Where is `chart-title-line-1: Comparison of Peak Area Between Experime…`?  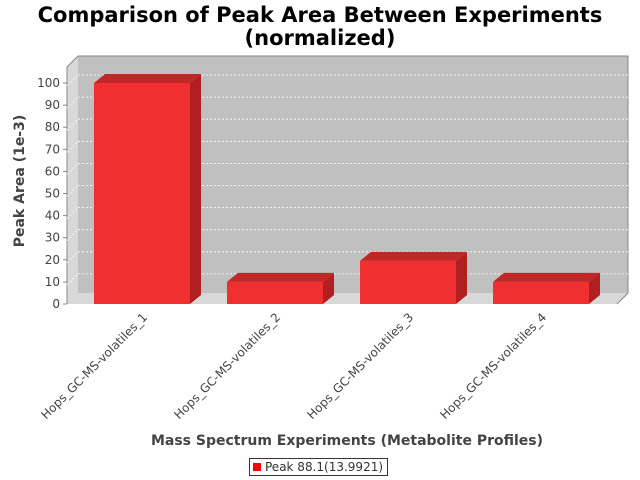
chart-title-line-1: Comparison of Peak Area Between Experime… is located at coordinates (320, 15).